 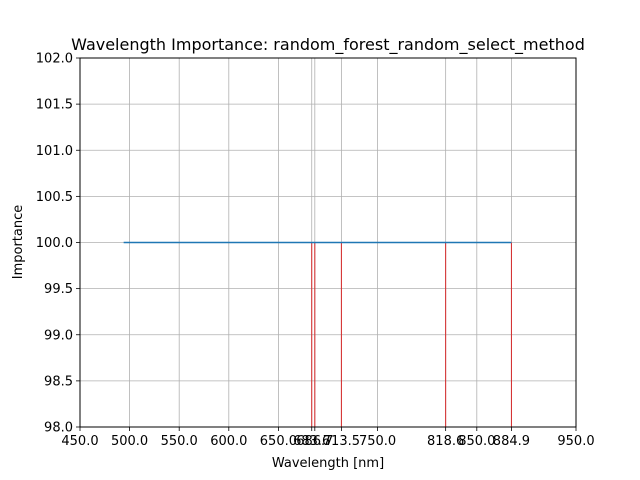 I want to click on x-tick-label: 686.7, so click(x=314, y=441).